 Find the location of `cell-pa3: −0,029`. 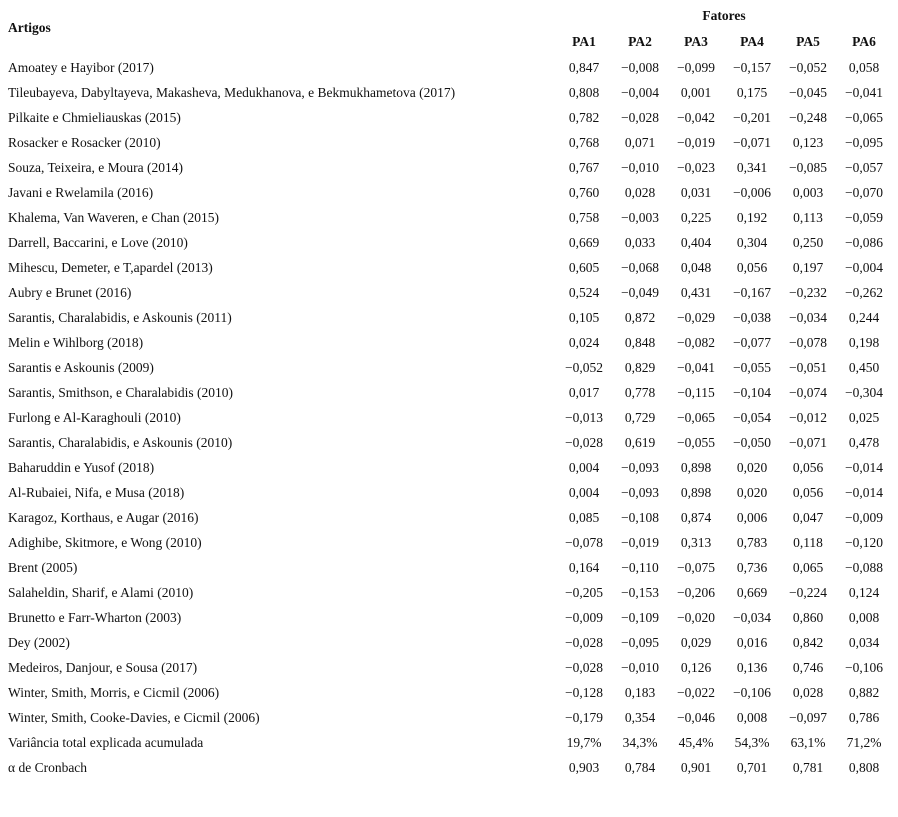

cell-pa3: −0,029 is located at coordinates (696, 317).